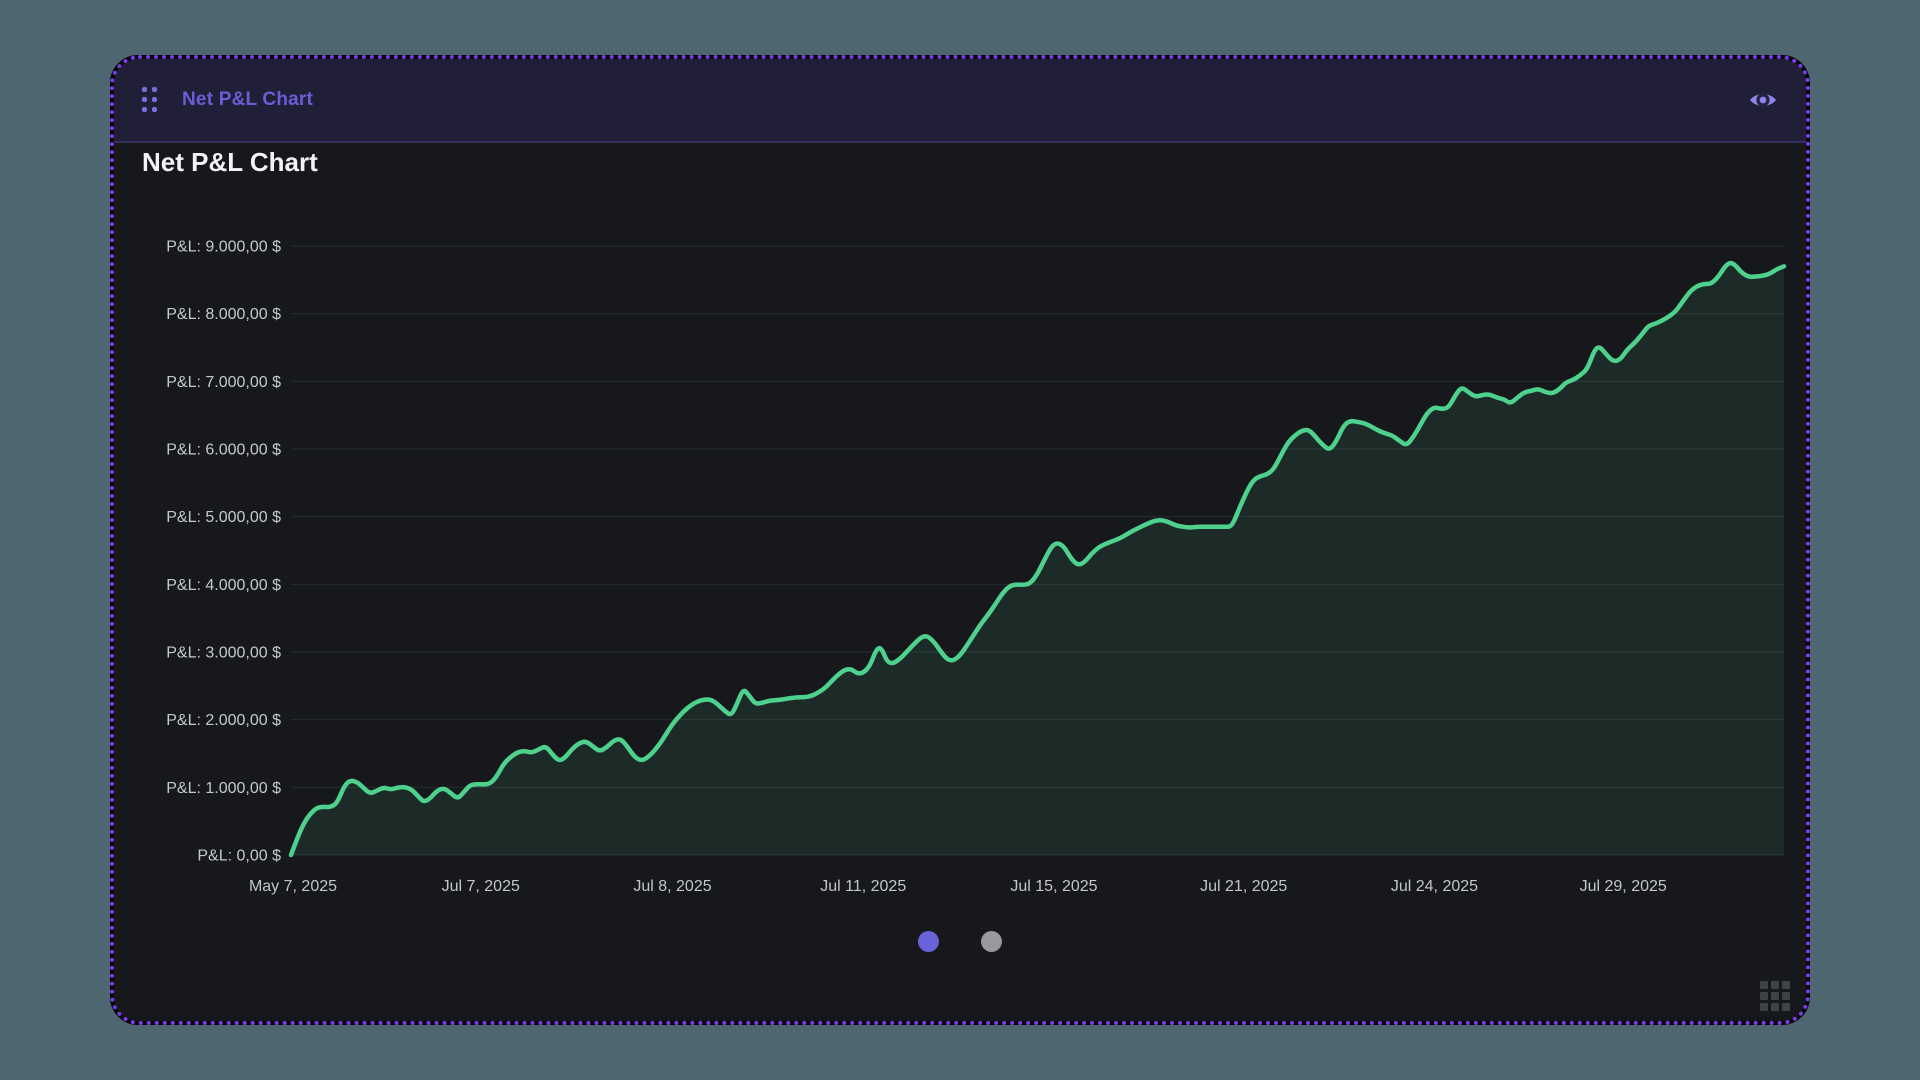  Describe the element at coordinates (223, 247) in the screenshot. I see `y-tick-label: P&L: 9.000,00 $` at that location.